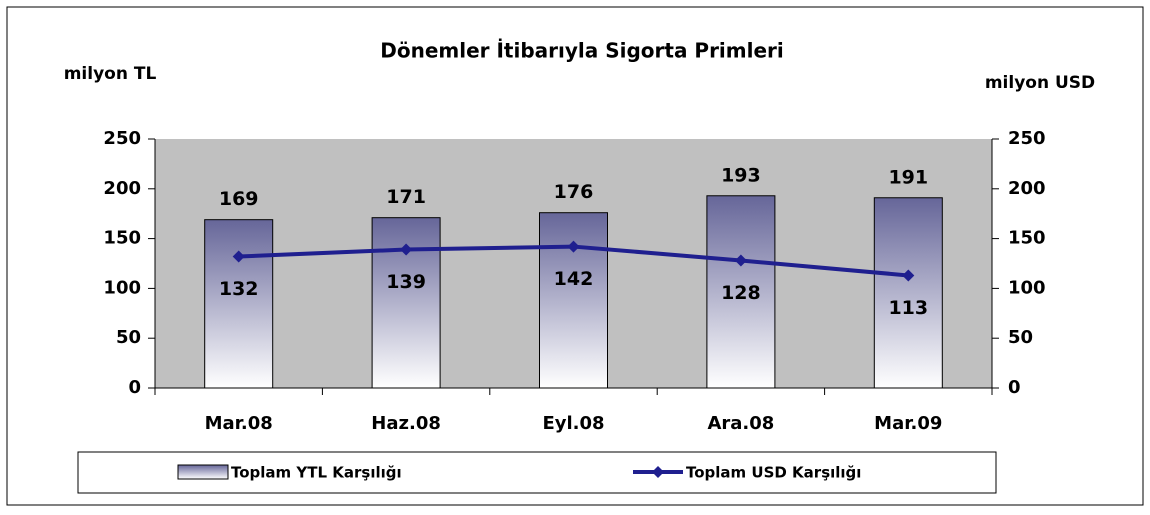 The width and height of the screenshot is (1150, 515). What do you see at coordinates (239, 289) in the screenshot?
I see `line-value-label: 132` at bounding box center [239, 289].